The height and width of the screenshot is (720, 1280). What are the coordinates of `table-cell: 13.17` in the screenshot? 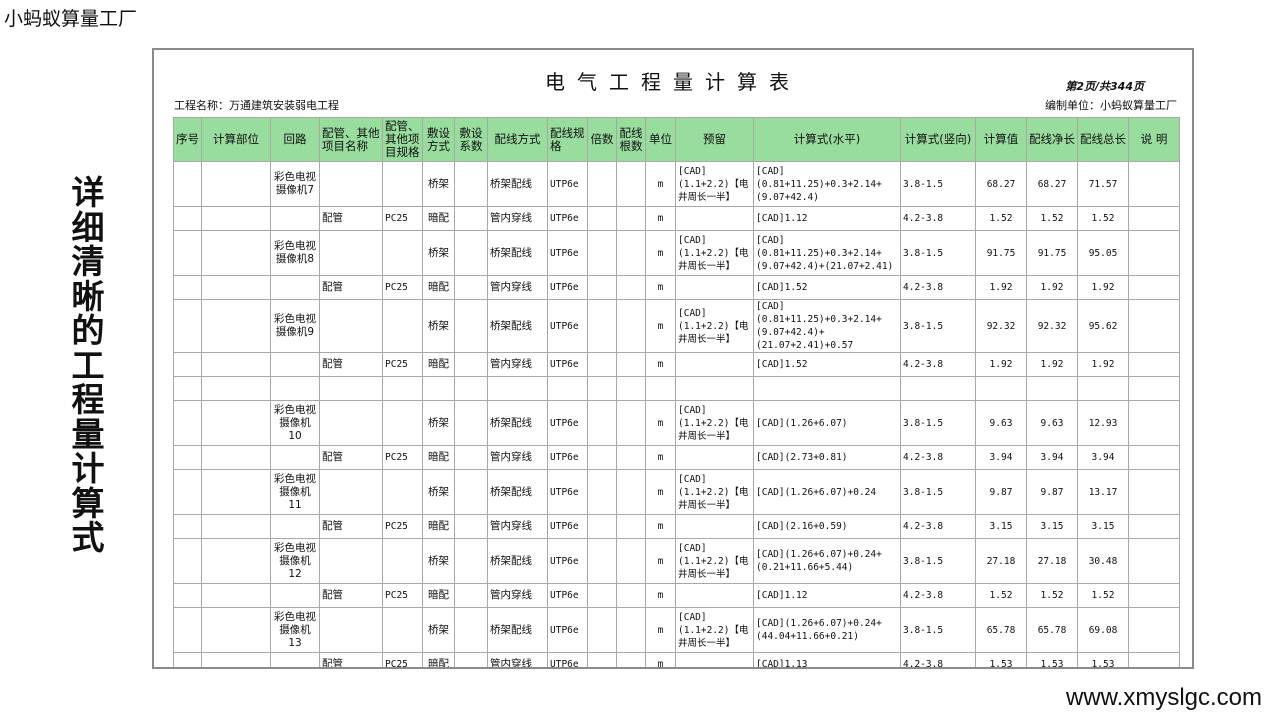 It's located at (1103, 492).